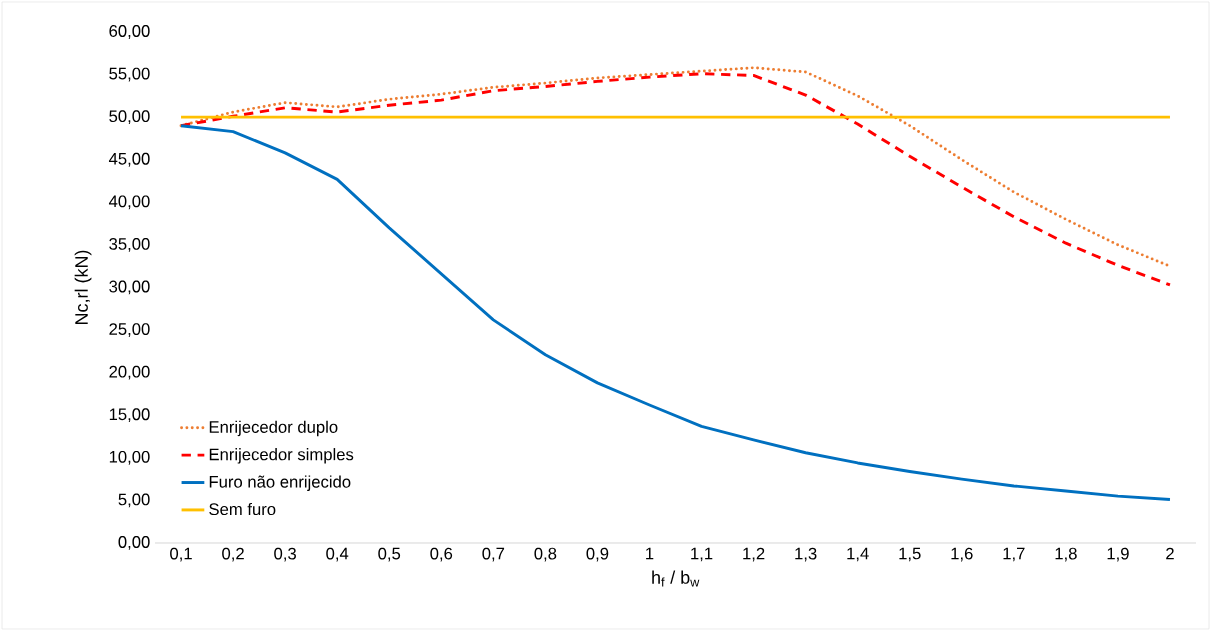 Image resolution: width=1211 pixels, height=631 pixels. Describe the element at coordinates (1066, 554) in the screenshot. I see `x-tick-label: 1,8` at that location.